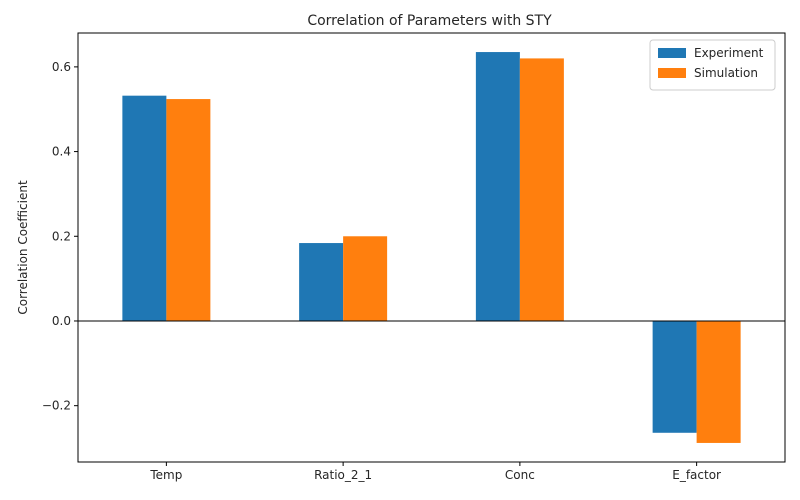 Image resolution: width=800 pixels, height=500 pixels. Describe the element at coordinates (429, 21) in the screenshot. I see `chart-title: Correlation of Parameters with STY` at that location.